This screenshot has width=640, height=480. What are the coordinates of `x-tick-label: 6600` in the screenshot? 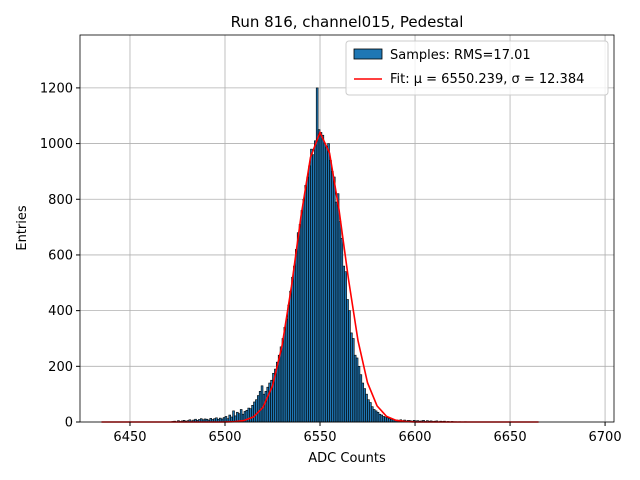 It's located at (414, 437).